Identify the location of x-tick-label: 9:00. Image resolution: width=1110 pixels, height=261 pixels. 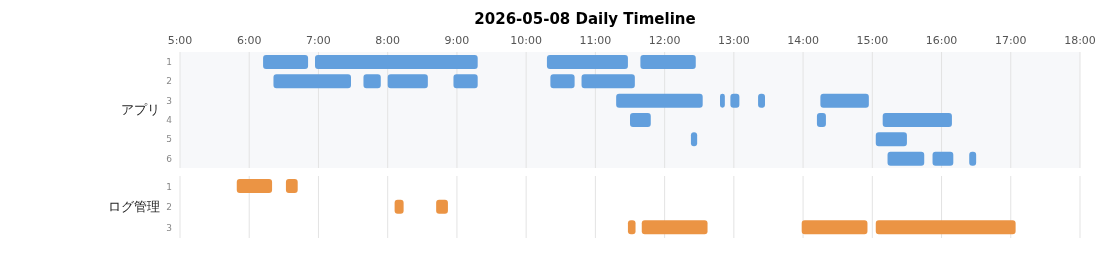
(457, 40).